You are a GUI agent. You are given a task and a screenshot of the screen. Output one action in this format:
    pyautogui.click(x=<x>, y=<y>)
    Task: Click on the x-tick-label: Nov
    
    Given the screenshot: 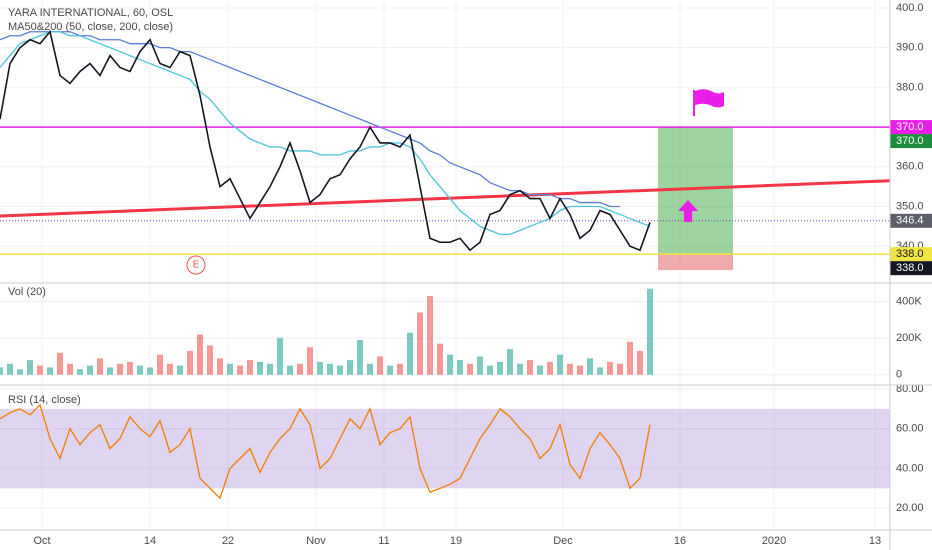 What is the action you would take?
    pyautogui.click(x=316, y=541)
    